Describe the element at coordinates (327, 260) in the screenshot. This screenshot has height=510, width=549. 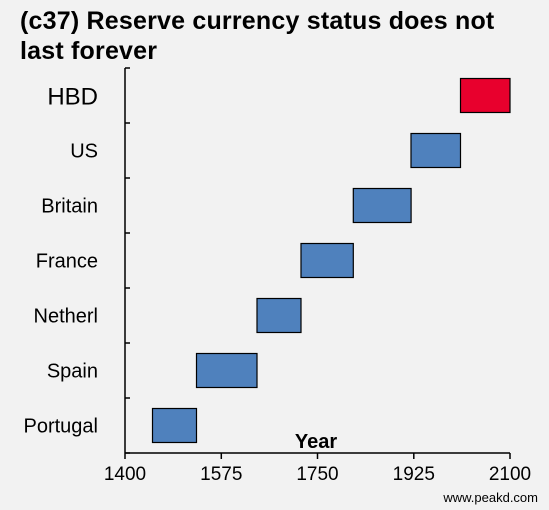
I see `bar-france` at that location.